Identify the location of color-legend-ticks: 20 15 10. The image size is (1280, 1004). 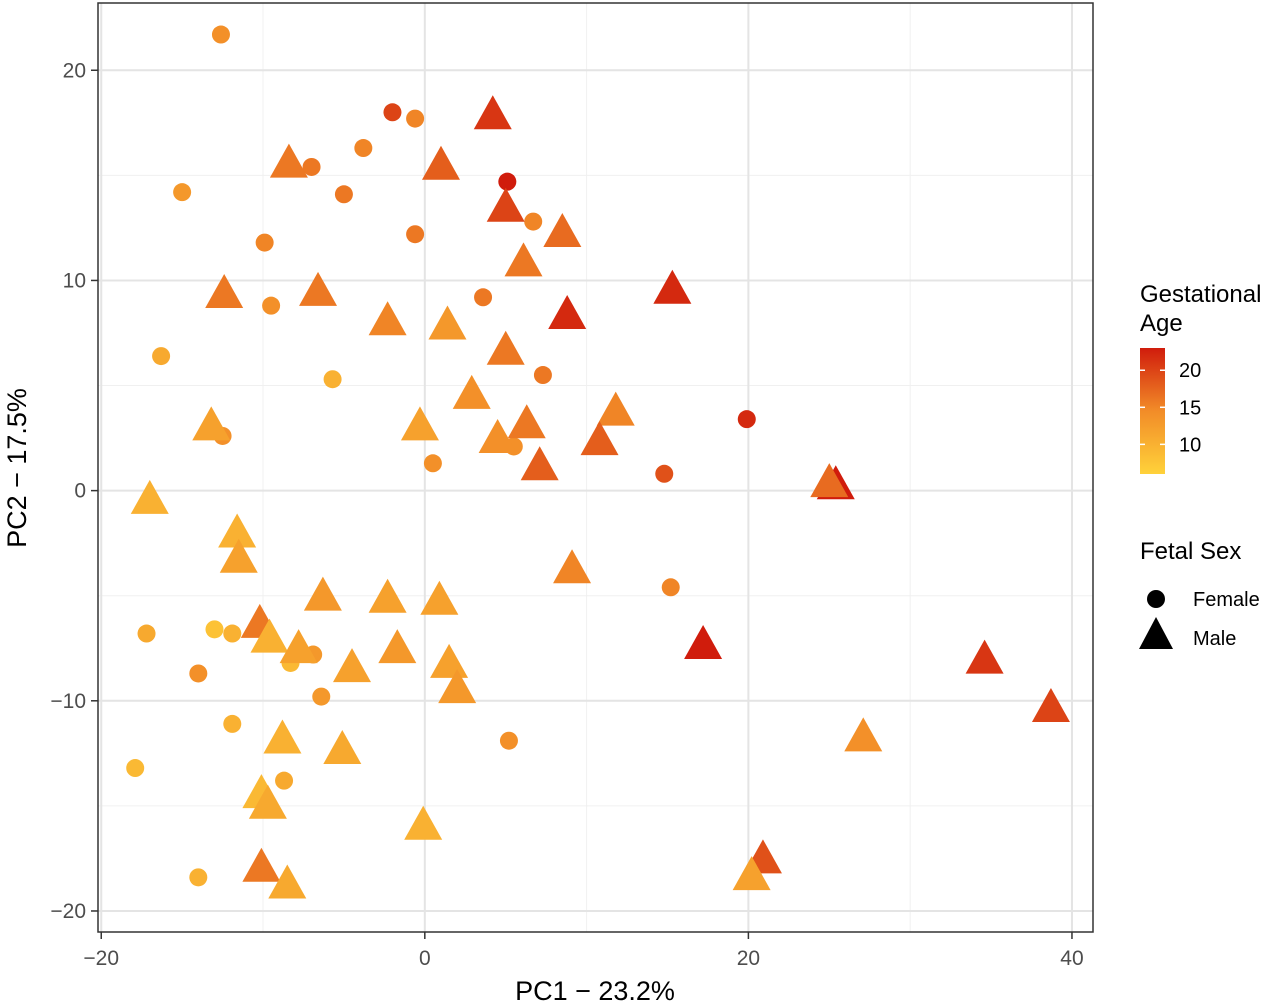
(1170, 408).